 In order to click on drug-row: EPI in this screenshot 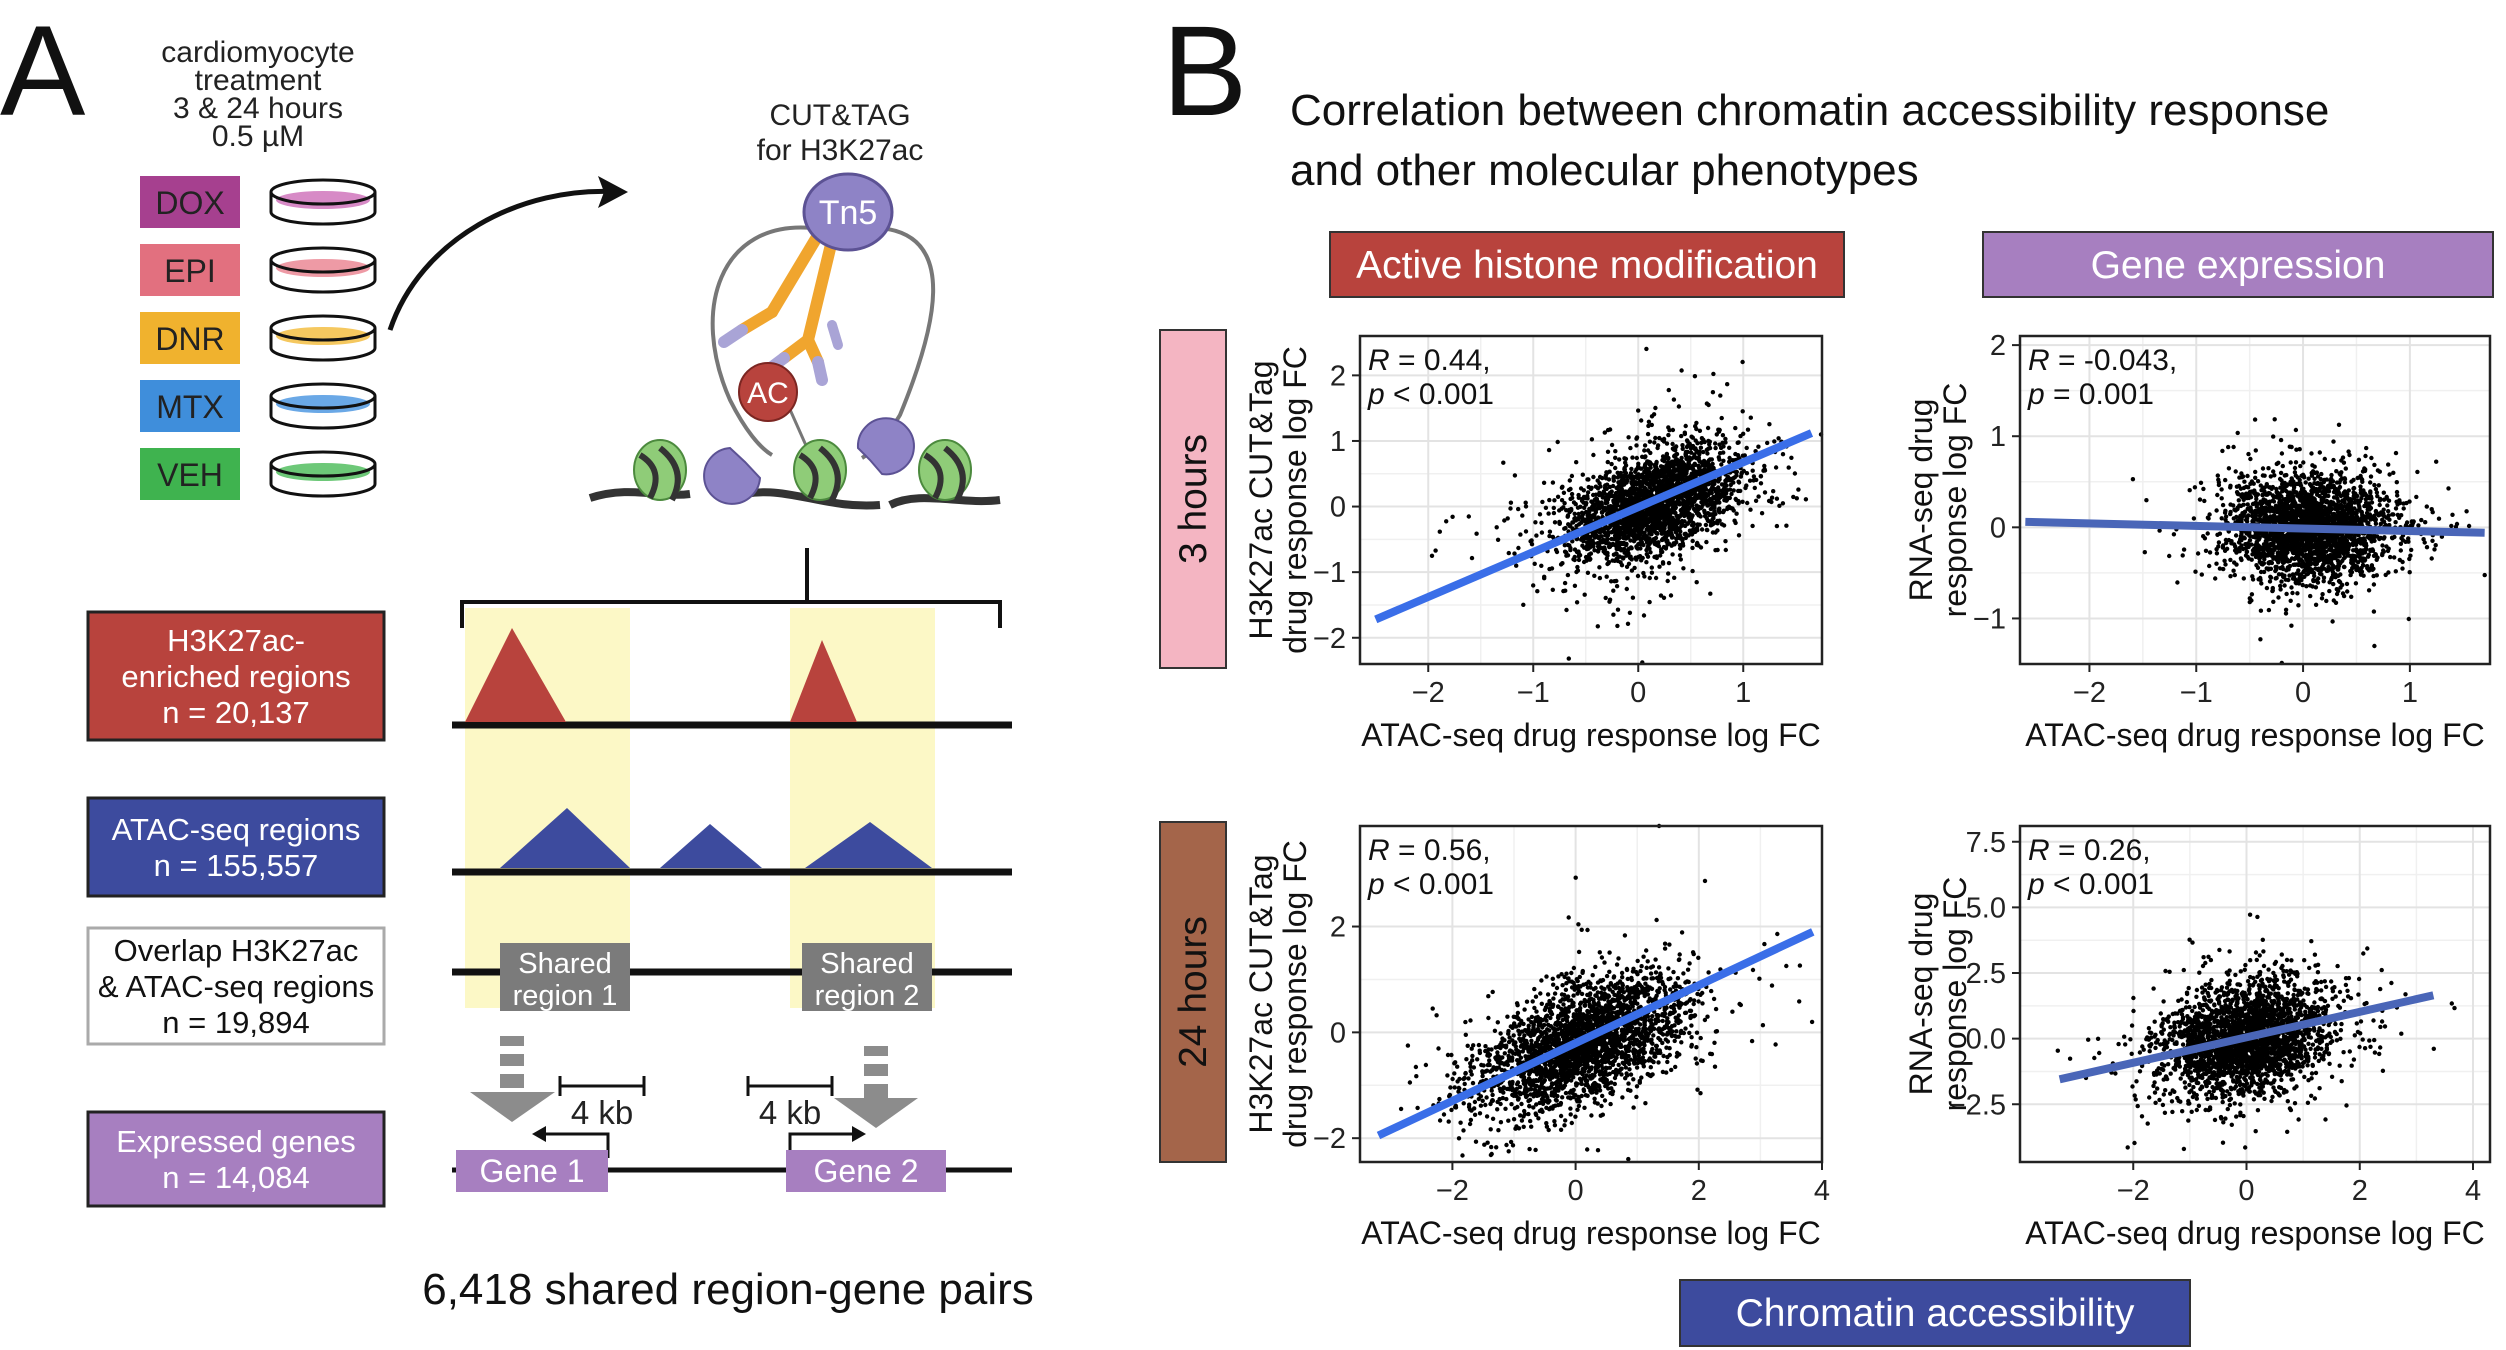, I will do `click(258, 270)`.